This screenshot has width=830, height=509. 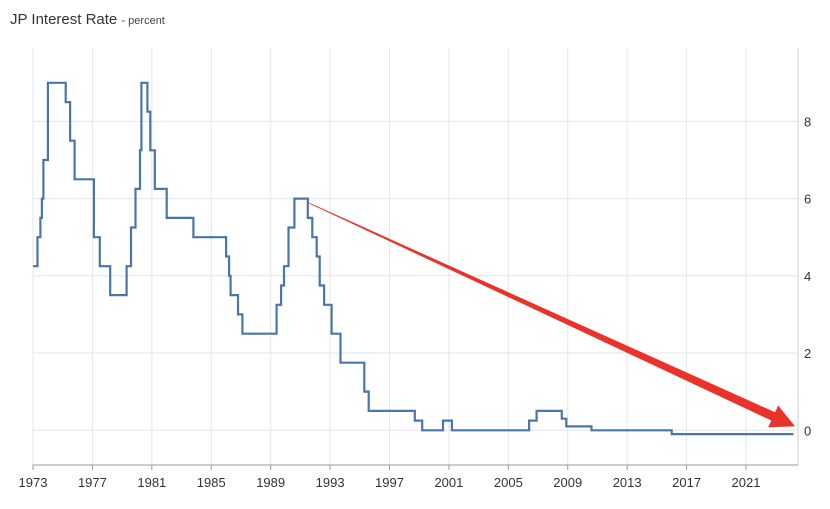 I want to click on x-tick-label-2017: 2017, so click(x=686, y=482).